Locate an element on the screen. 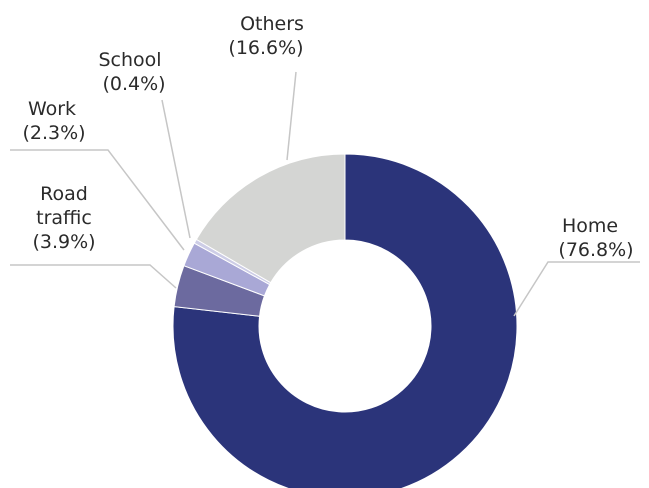 The width and height of the screenshot is (649, 488). leader-line-road-traffic is located at coordinates (93, 276).